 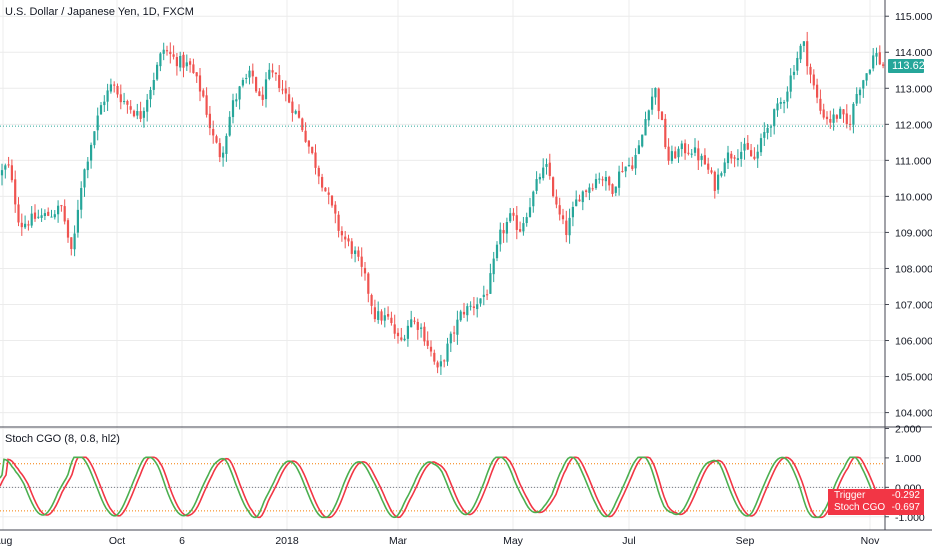 I want to click on trigger-line, so click(x=440, y=487).